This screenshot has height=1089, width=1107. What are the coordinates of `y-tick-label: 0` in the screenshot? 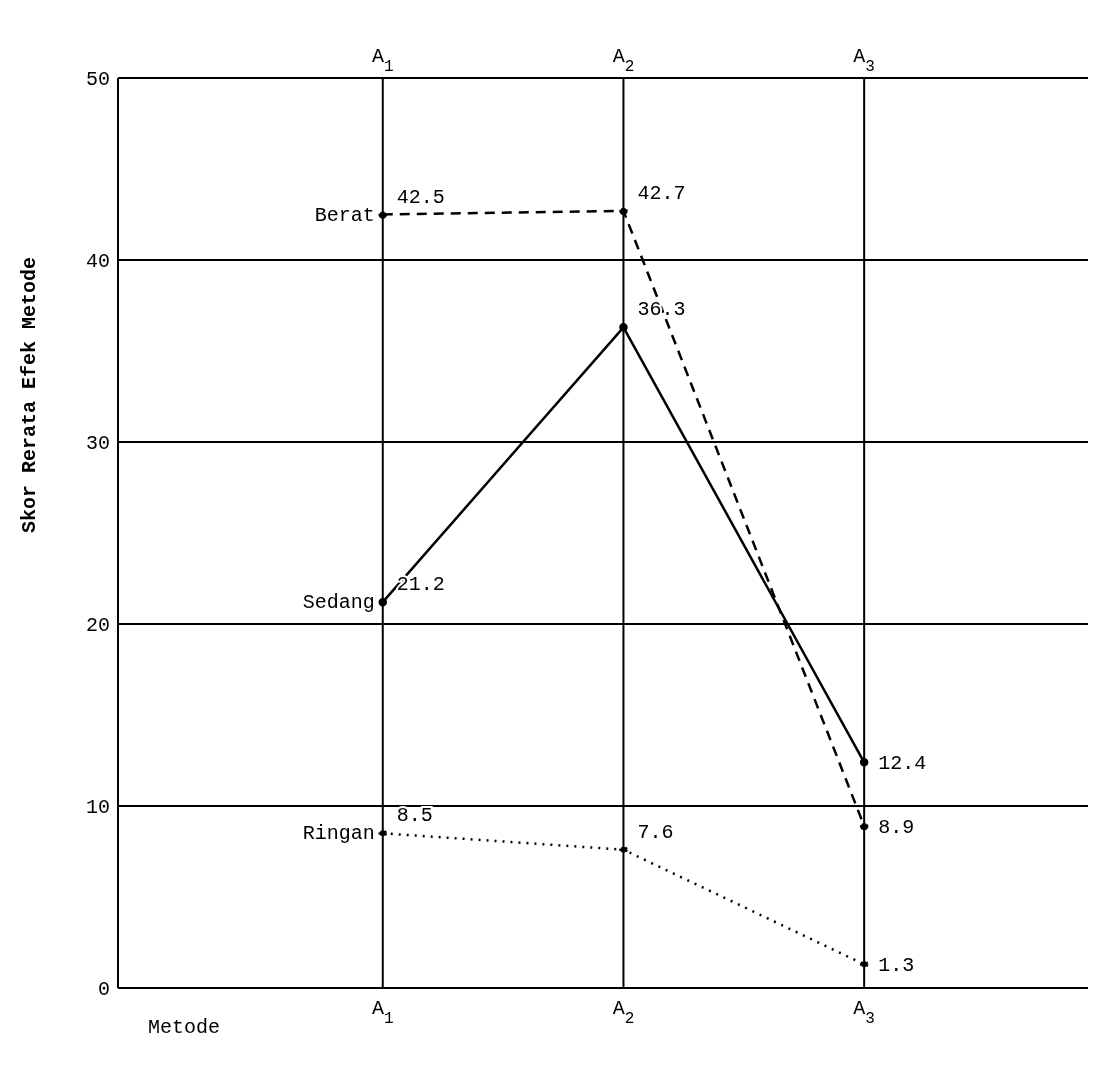 It's located at (103, 990).